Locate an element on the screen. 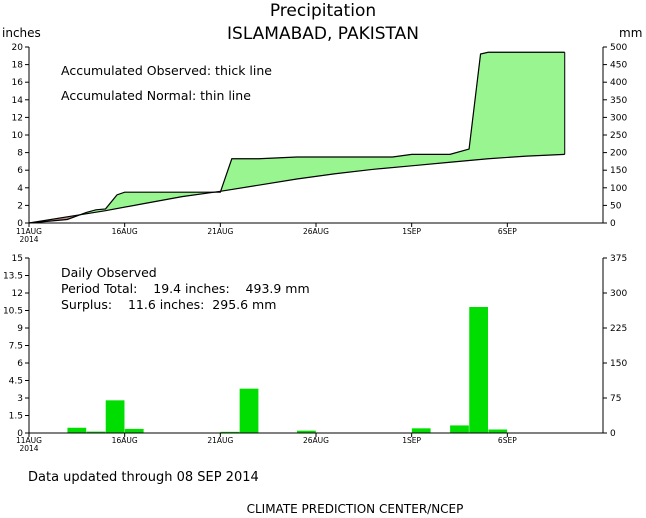  bottom-y-tick-label: 0 is located at coordinates (20, 434).